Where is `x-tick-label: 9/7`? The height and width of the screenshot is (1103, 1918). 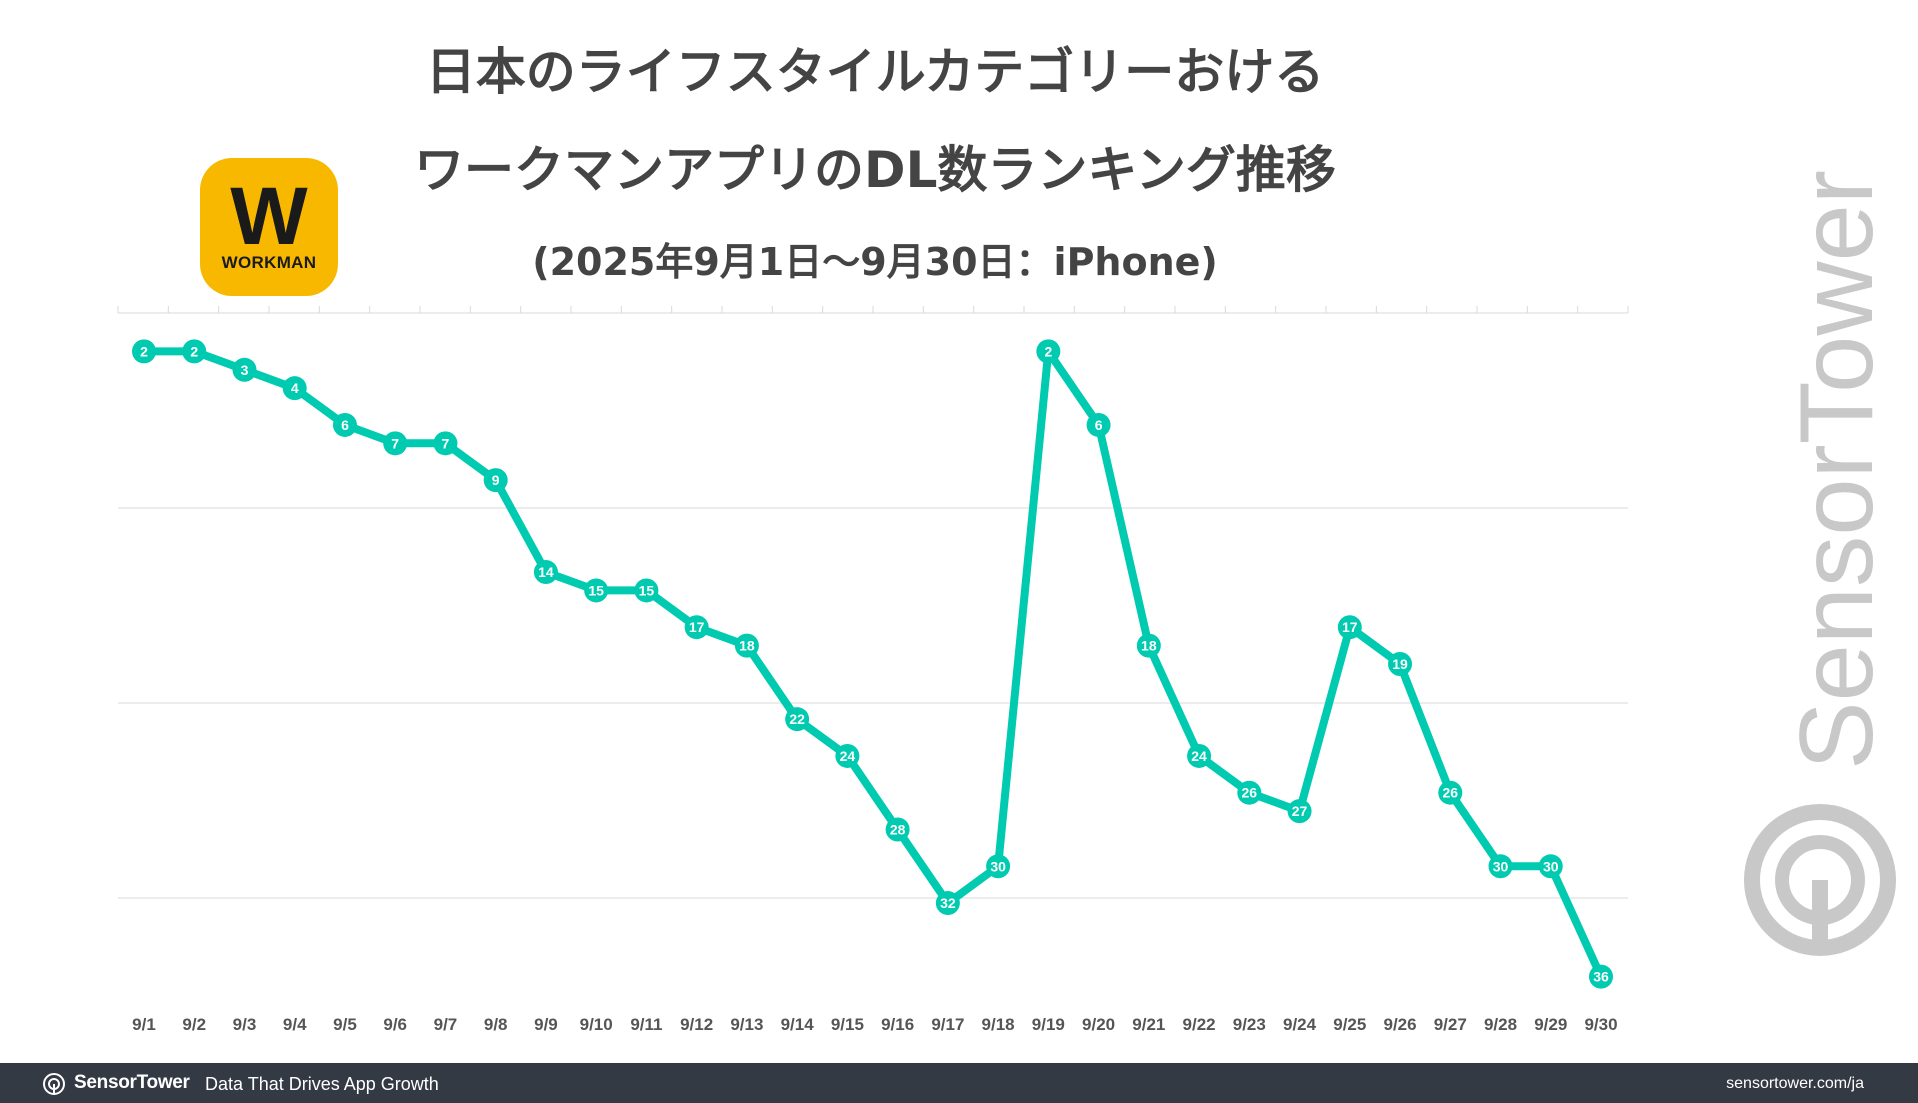 x-tick-label: 9/7 is located at coordinates (446, 1024).